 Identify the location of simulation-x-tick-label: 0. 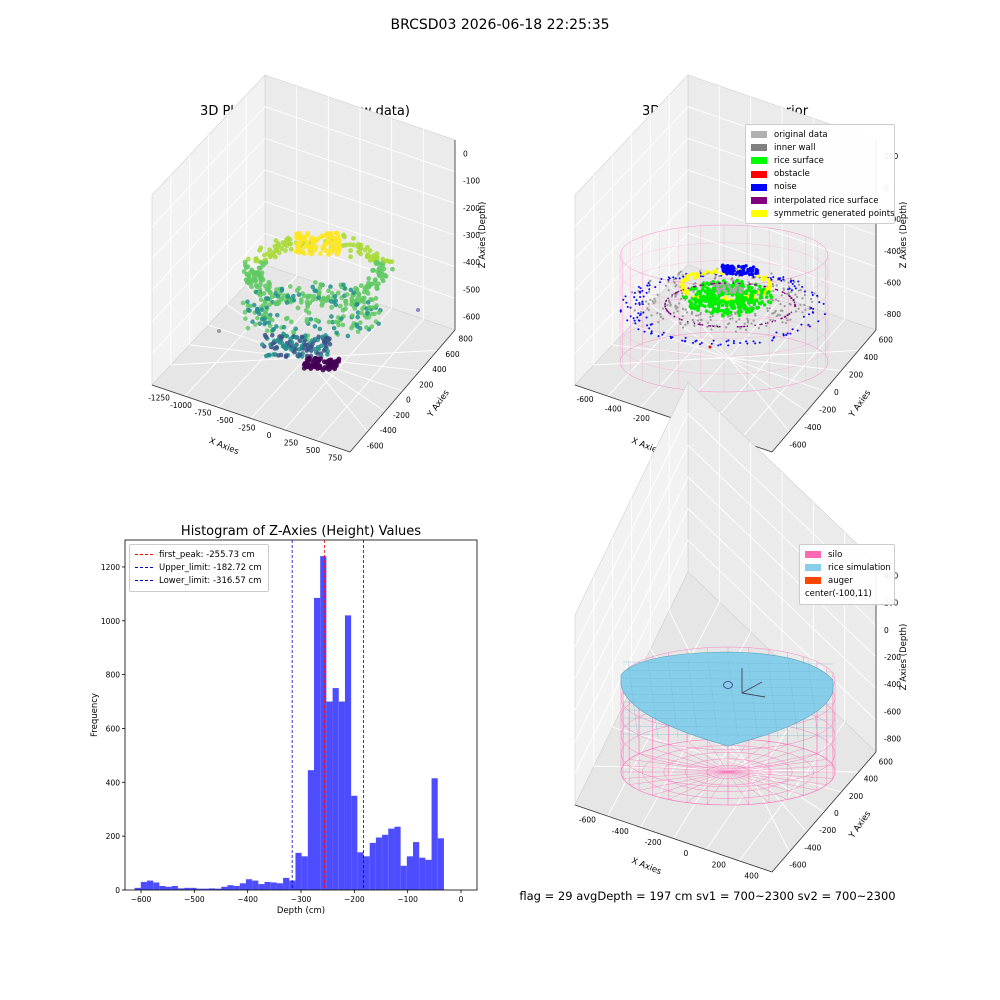
(686, 853).